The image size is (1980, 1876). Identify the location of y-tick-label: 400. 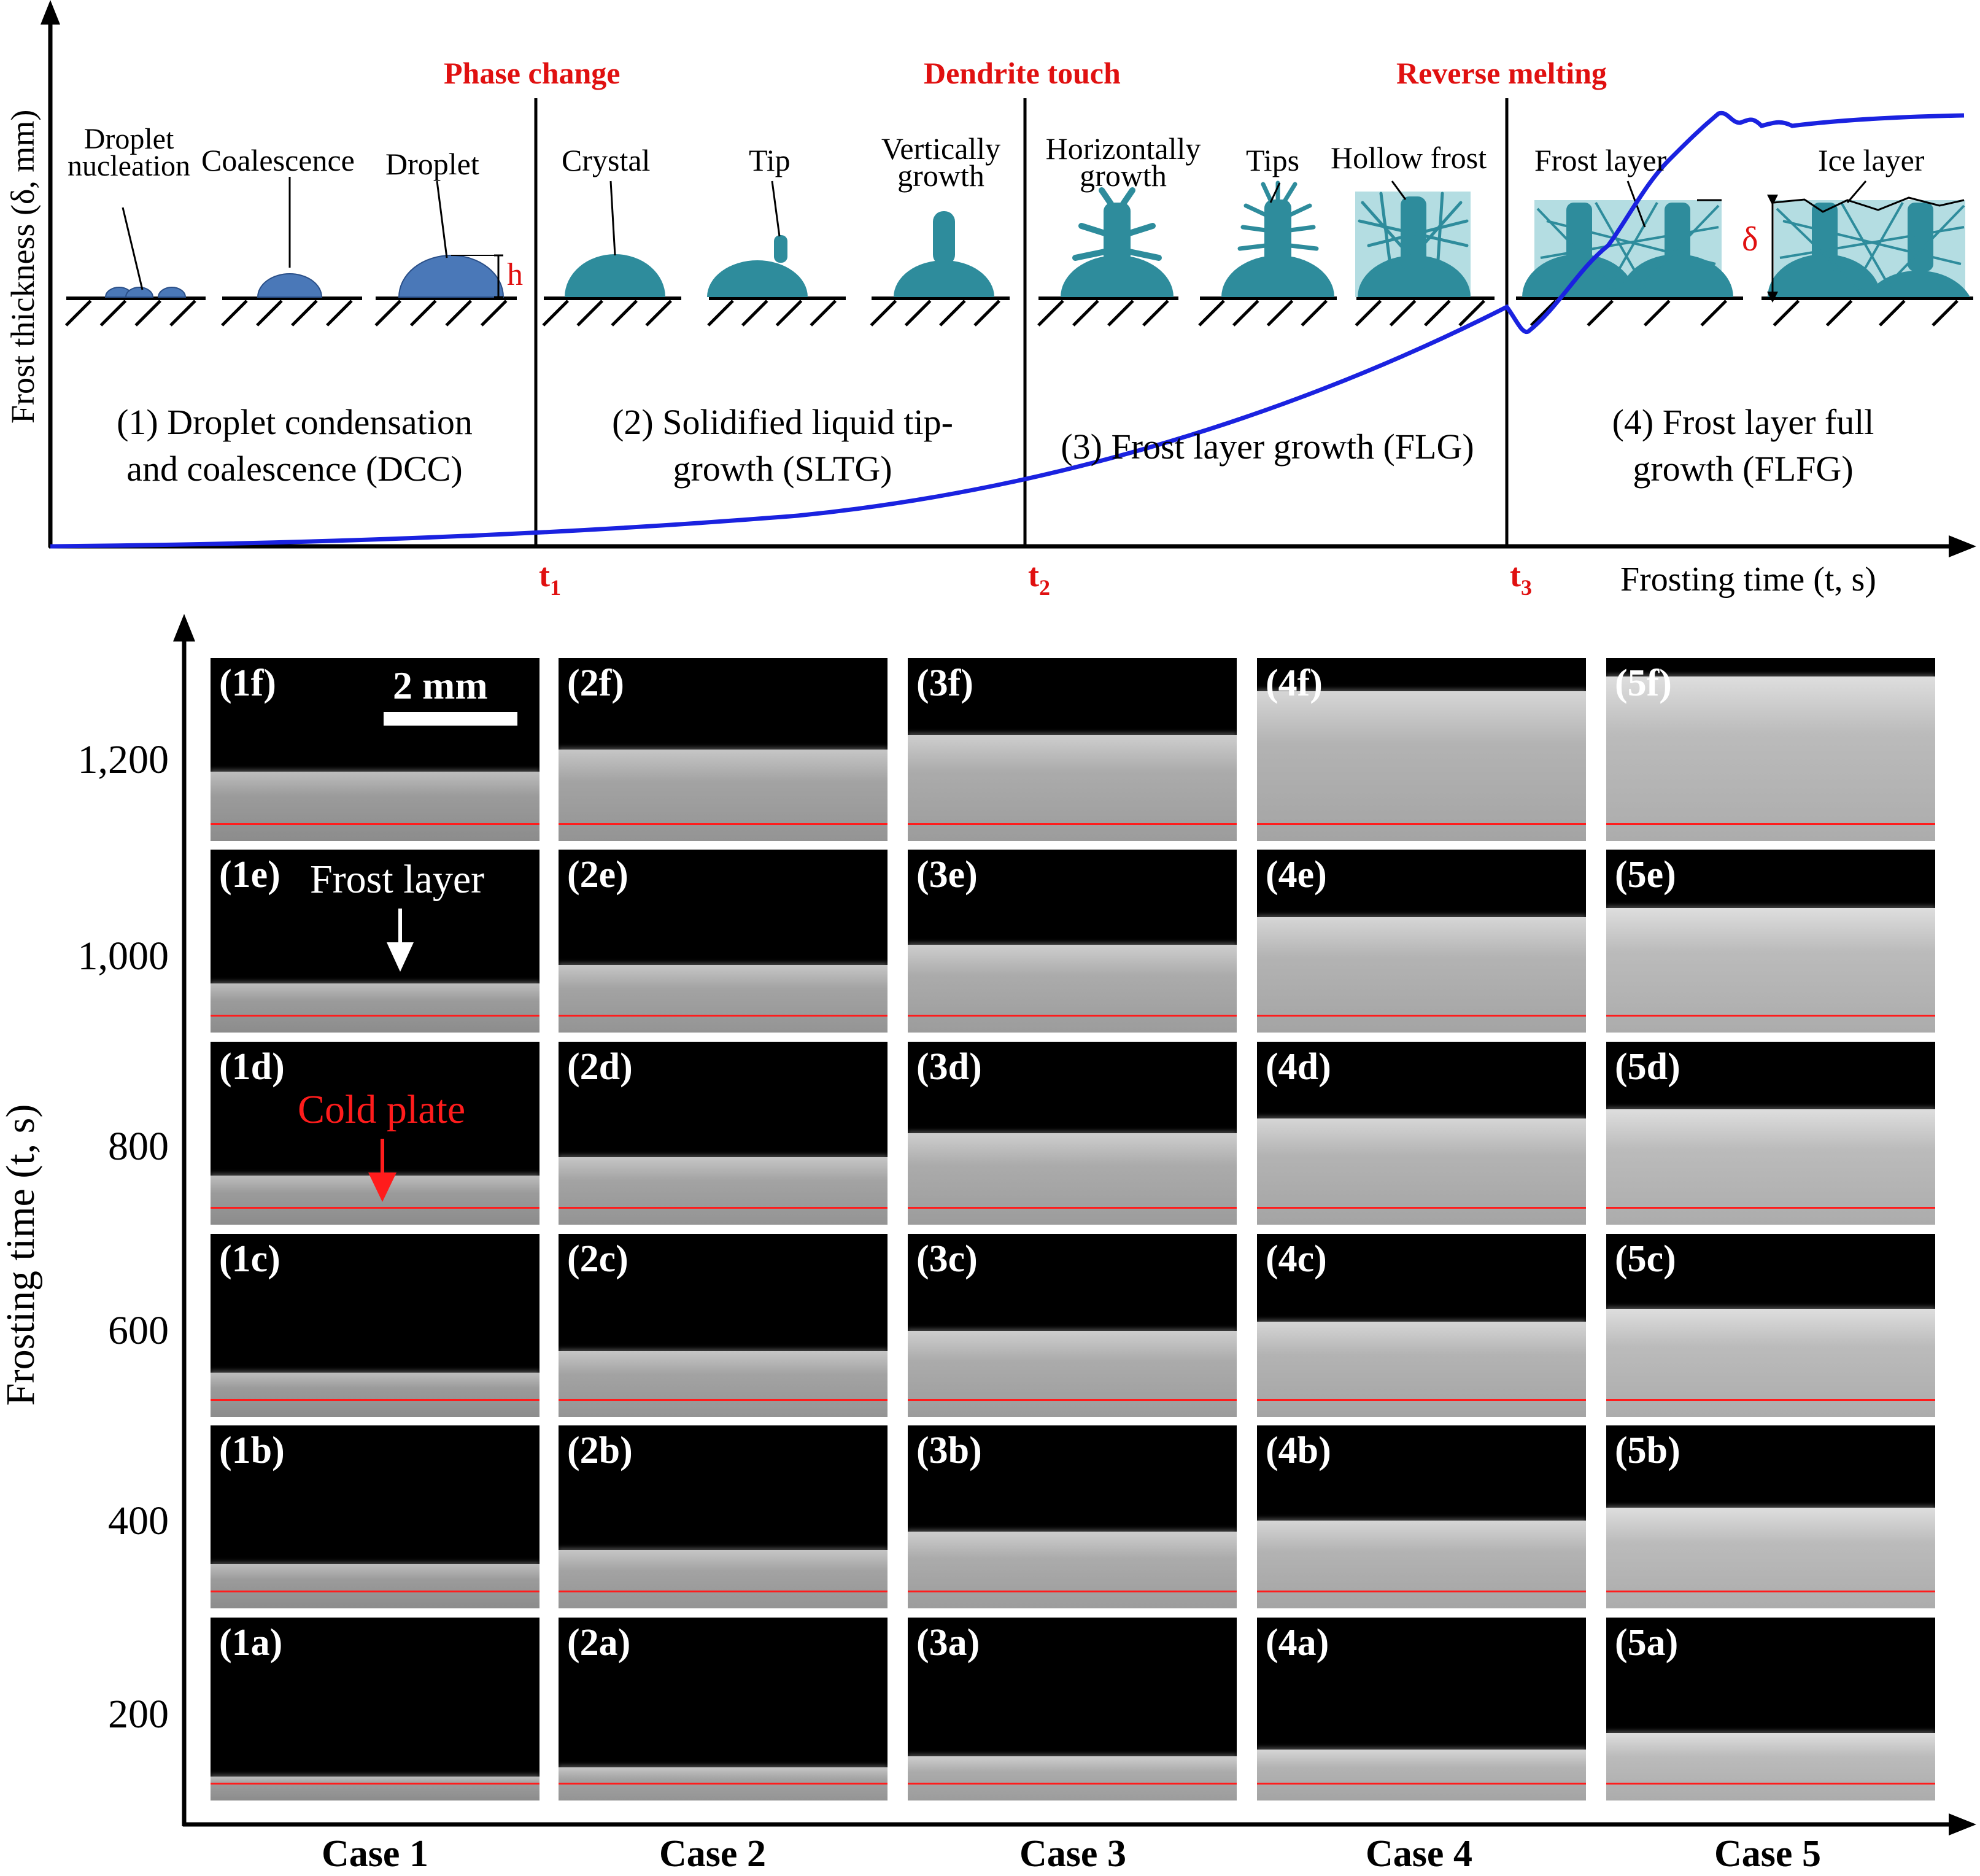
(138, 1520).